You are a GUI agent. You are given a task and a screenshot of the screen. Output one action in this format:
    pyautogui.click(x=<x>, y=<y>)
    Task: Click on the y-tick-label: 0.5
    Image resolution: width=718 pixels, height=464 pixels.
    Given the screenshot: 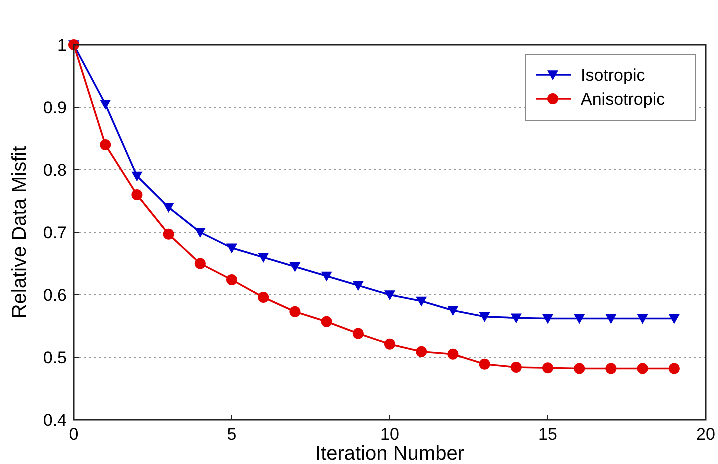 What is the action you would take?
    pyautogui.click(x=55, y=358)
    